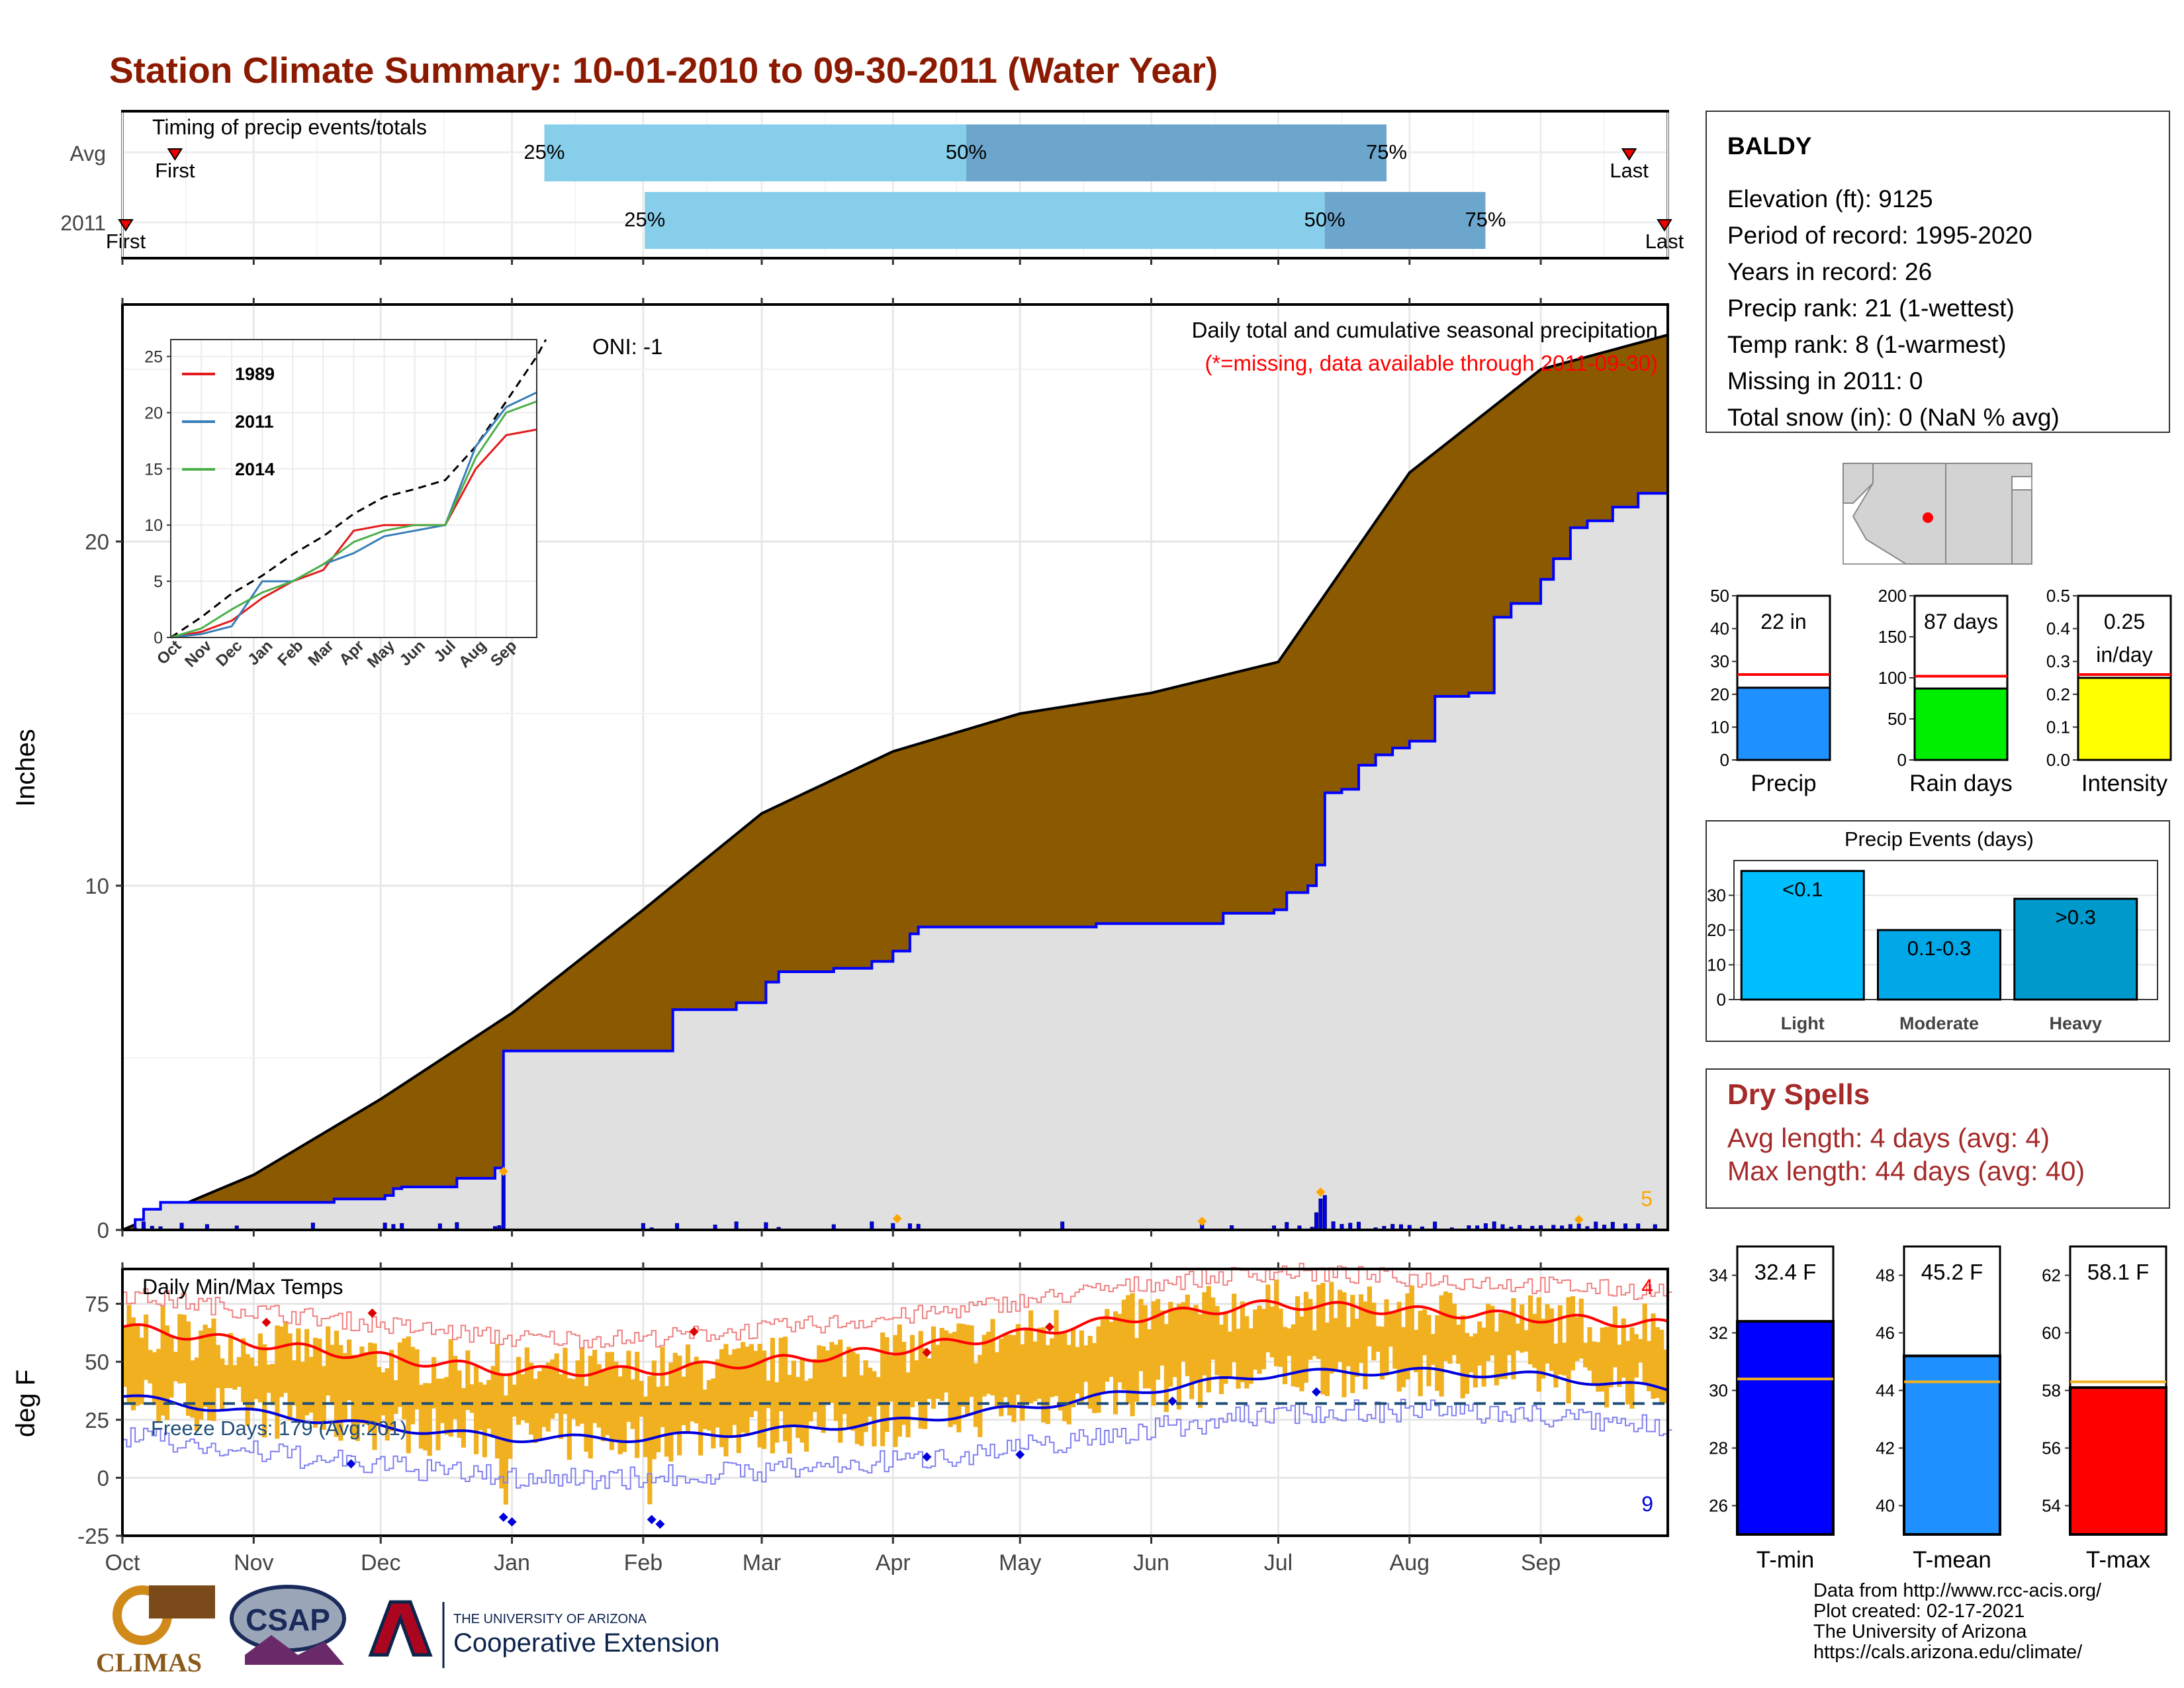  What do you see at coordinates (2075, 1023) in the screenshot?
I see `events-category-label: Heavy` at bounding box center [2075, 1023].